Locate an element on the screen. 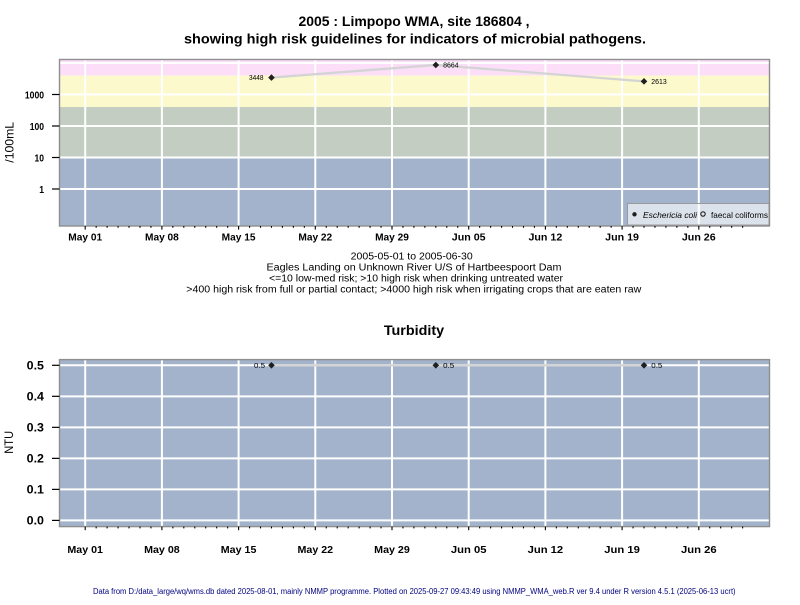  svg-text: 0.4 is located at coordinates (36, 397).